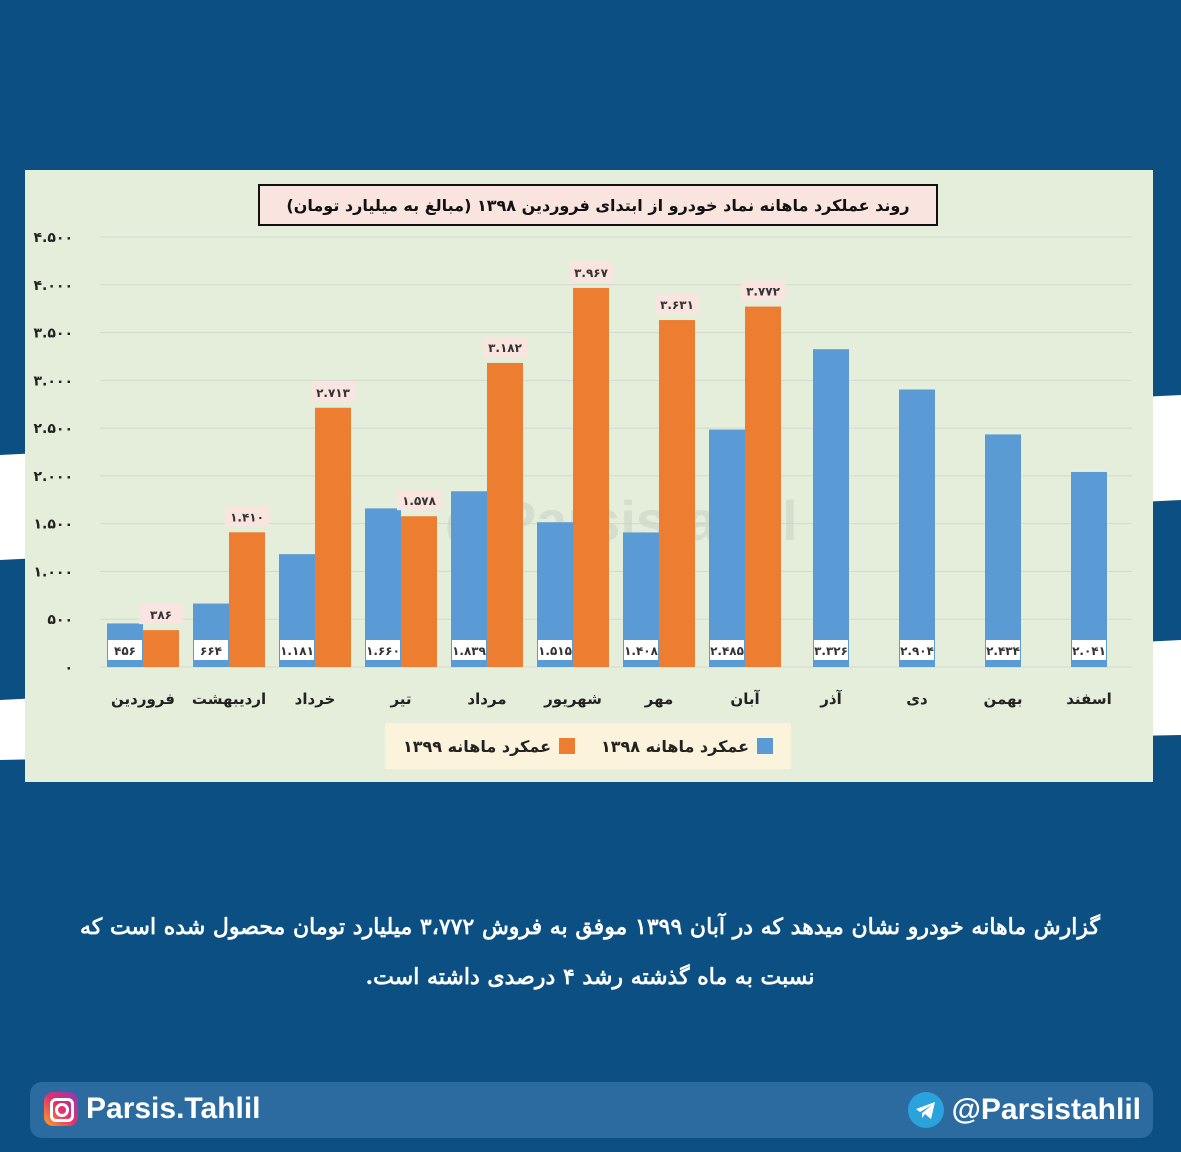 This screenshot has width=1181, height=1152. I want to click on y-tick-label: ۰, so click(68, 668).